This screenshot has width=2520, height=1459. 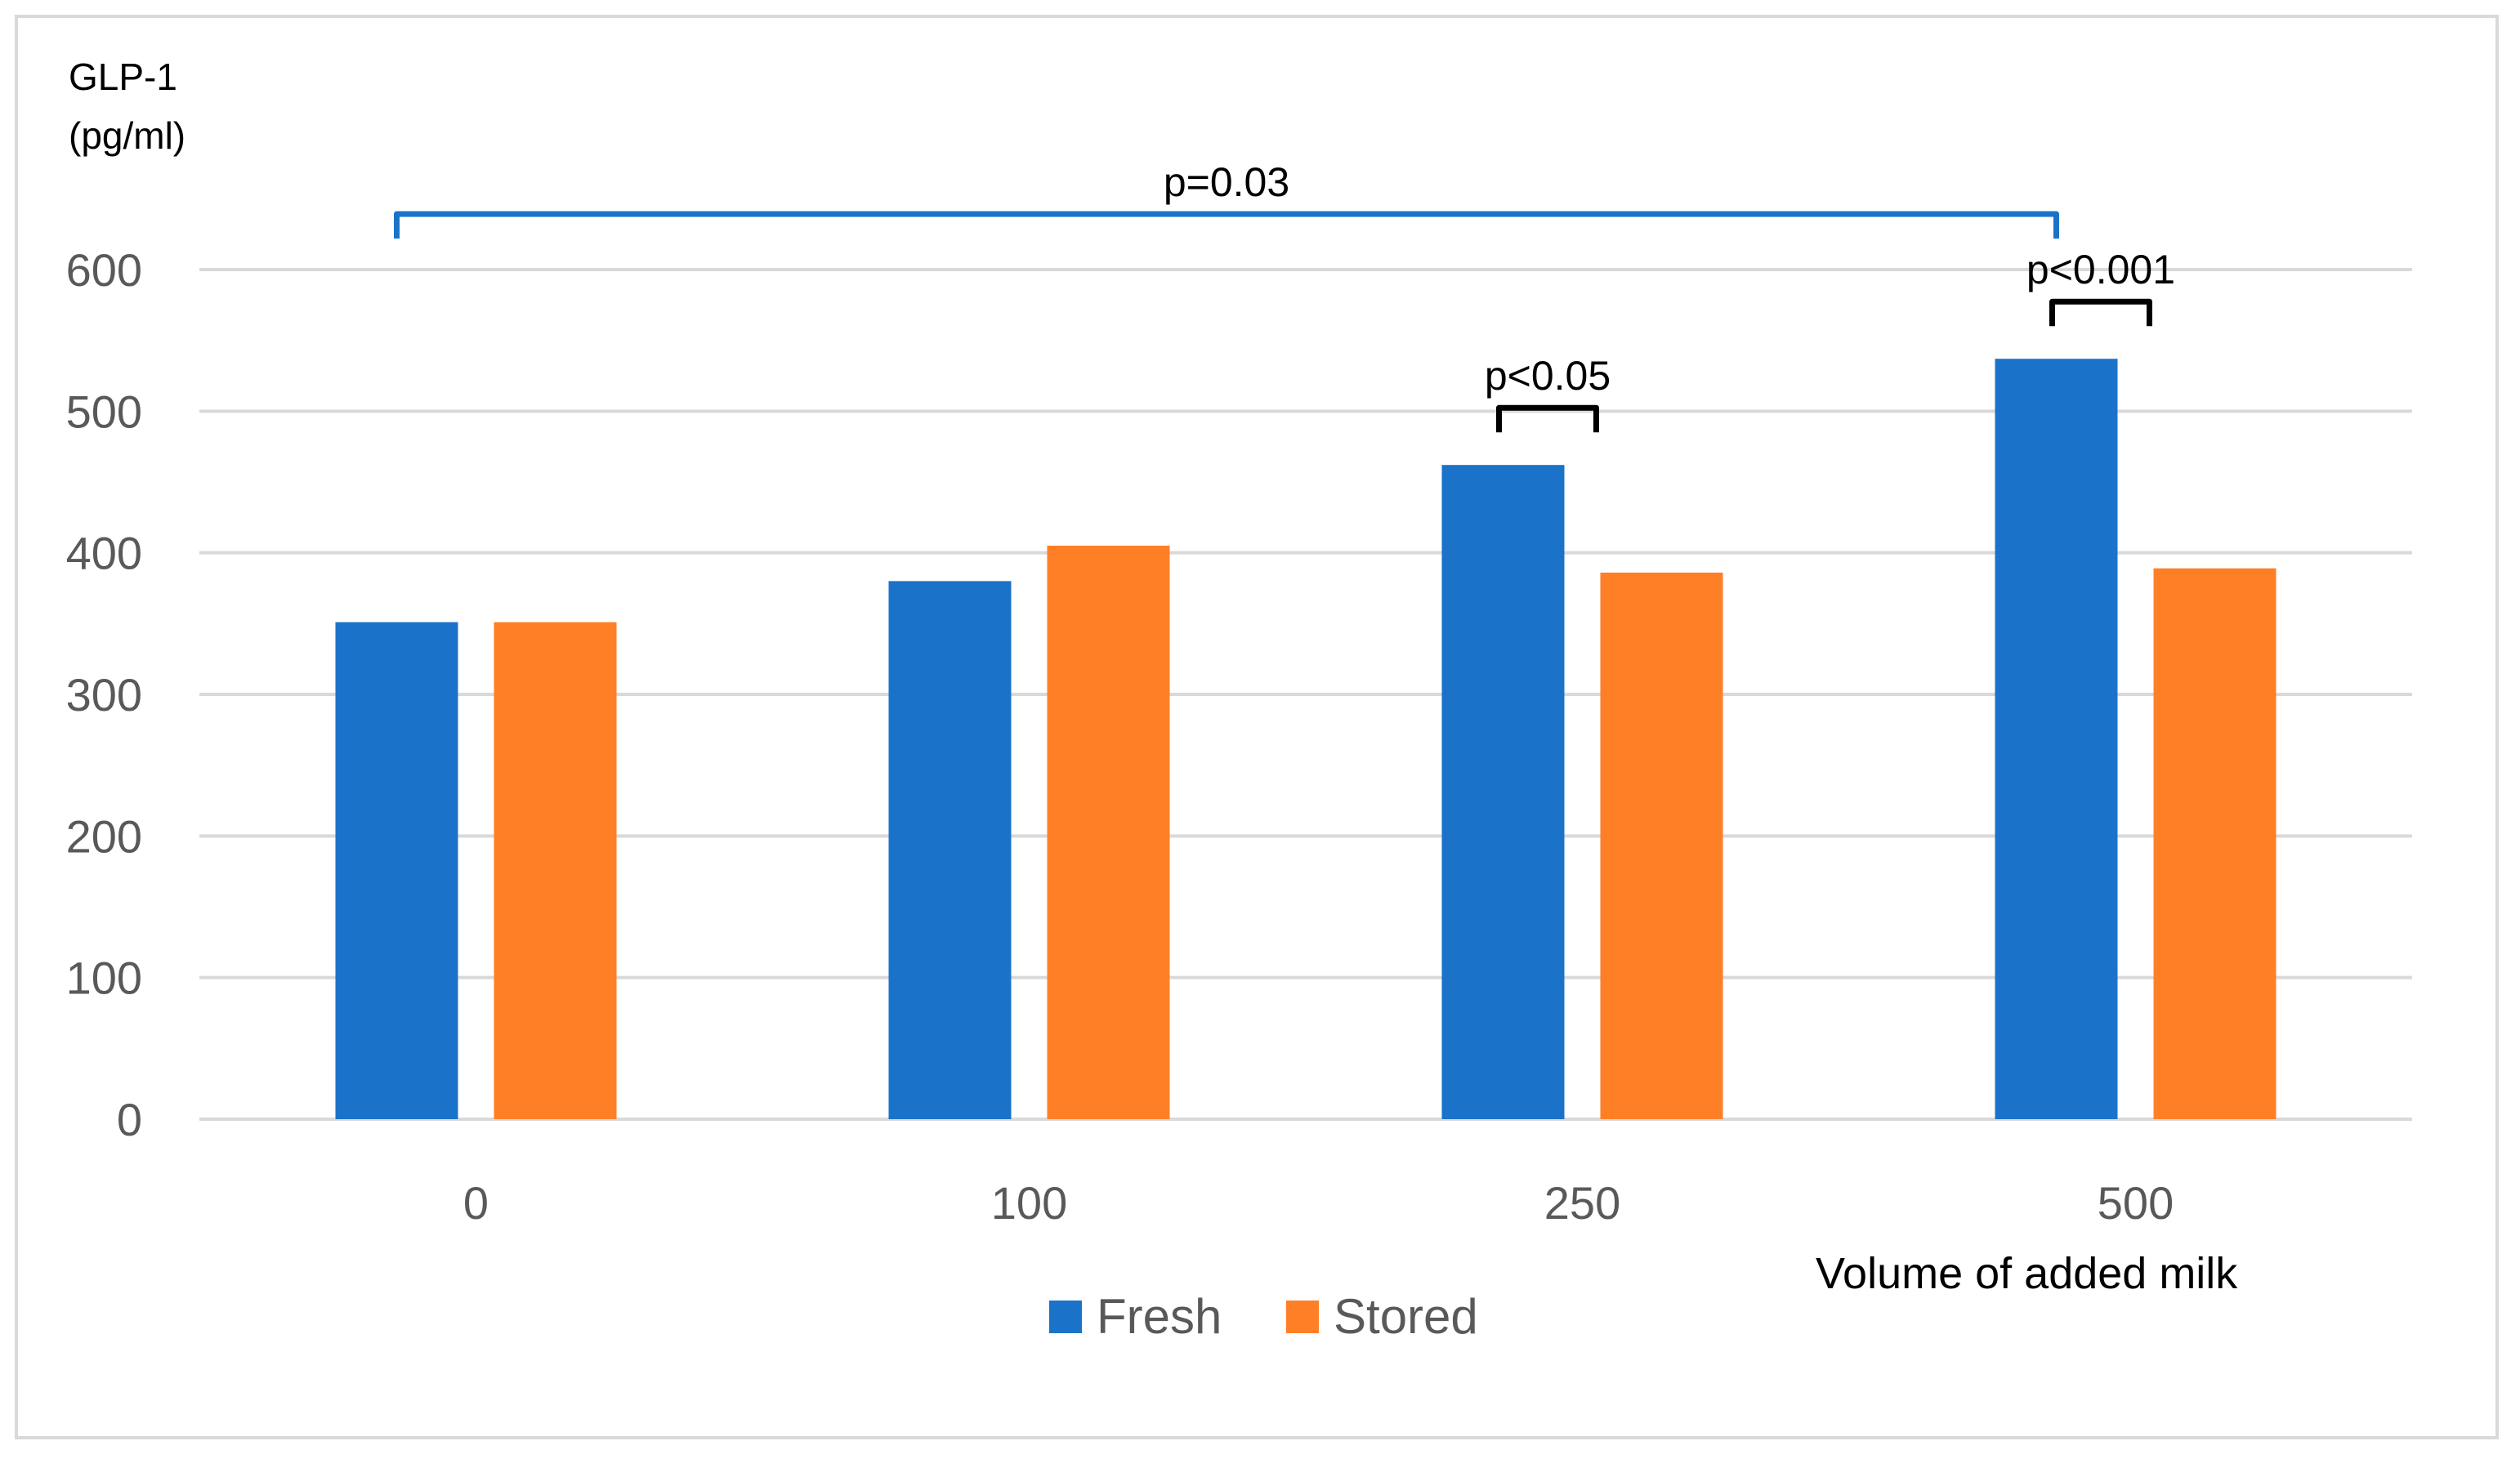 I want to click on significance-label: p<0.05, so click(x=1548, y=376).